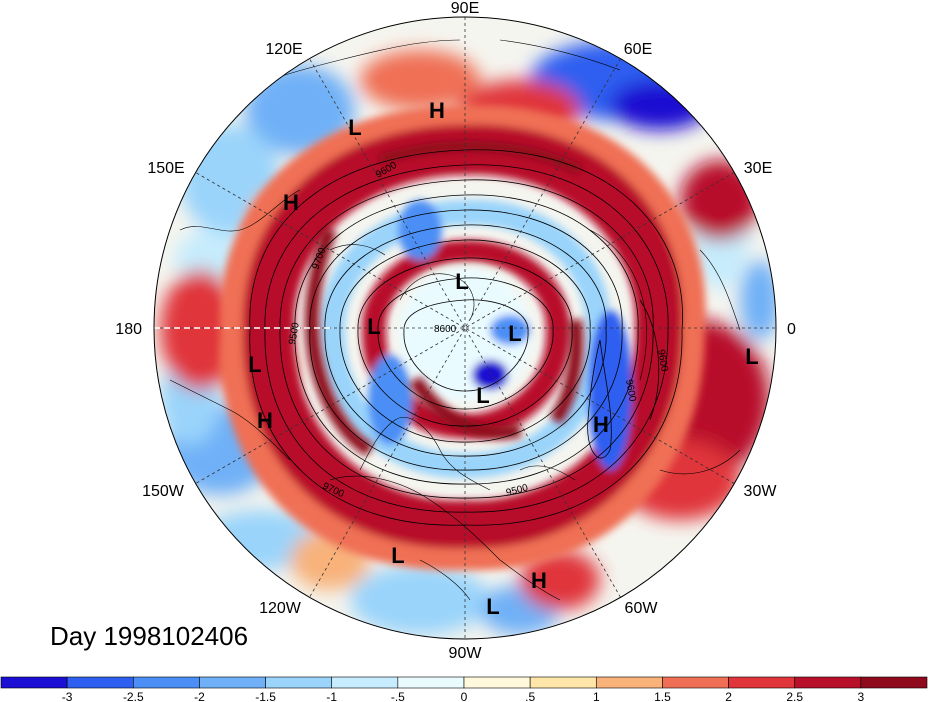 The height and width of the screenshot is (702, 928). What do you see at coordinates (596, 696) in the screenshot?
I see `colorbar-tick-label: 1` at bounding box center [596, 696].